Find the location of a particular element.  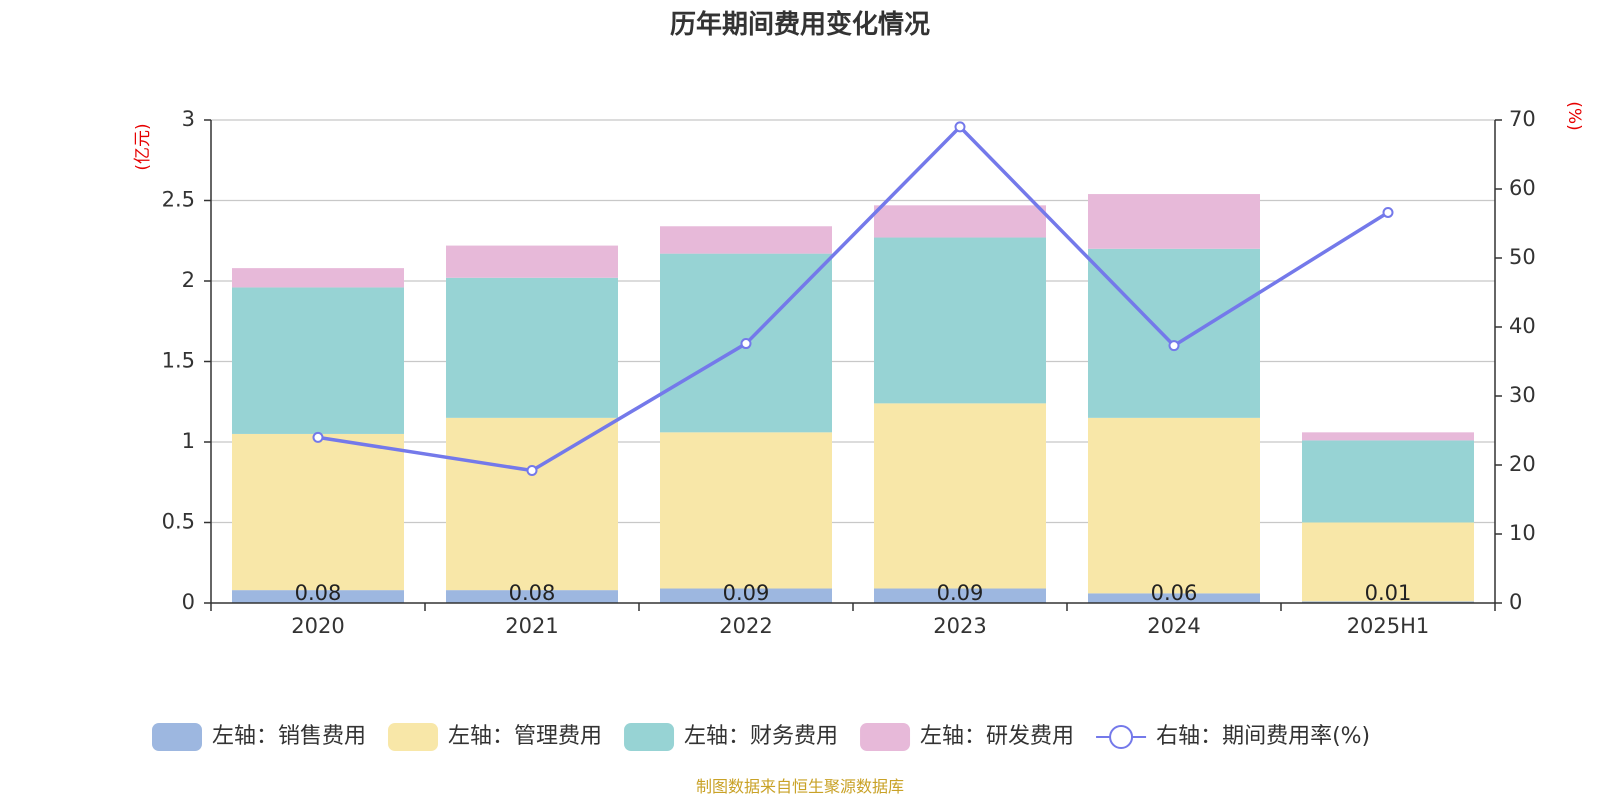

right-axis-tick-label: 70 is located at coordinates (1522, 119).